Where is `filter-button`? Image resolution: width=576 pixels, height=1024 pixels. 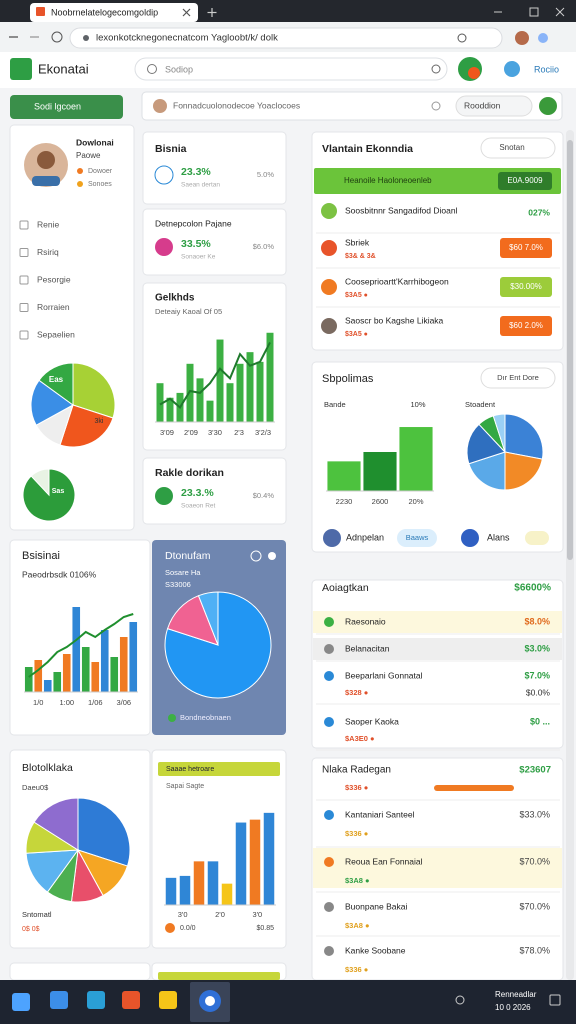 filter-button is located at coordinates (494, 106).